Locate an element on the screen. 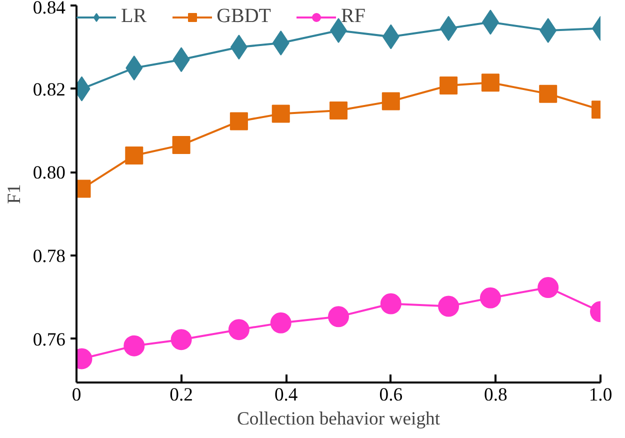 Image resolution: width=625 pixels, height=438 pixels. x-tick-label: 1.0 is located at coordinates (600, 395).